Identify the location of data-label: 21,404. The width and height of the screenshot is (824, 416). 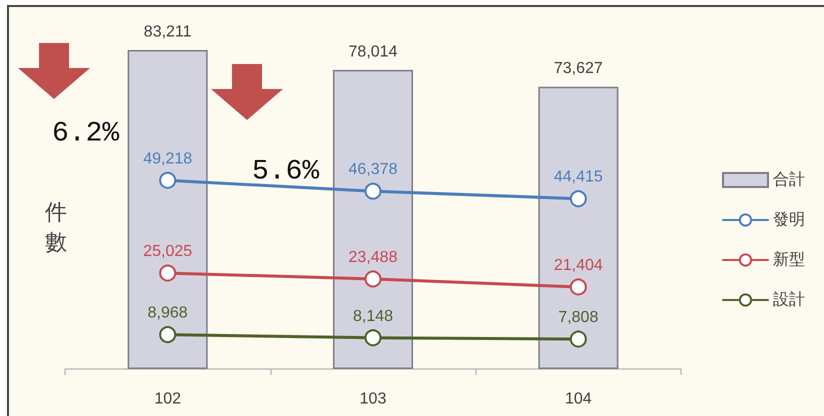
(578, 265).